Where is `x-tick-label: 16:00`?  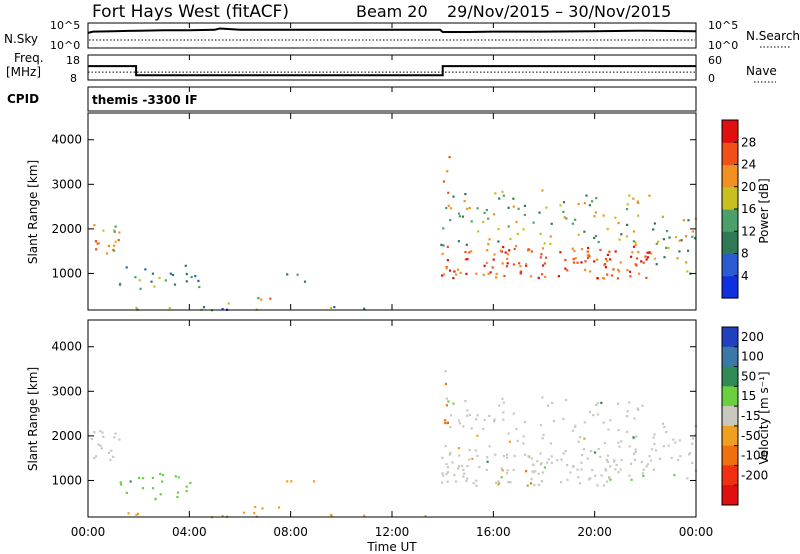 x-tick-label: 16:00 is located at coordinates (493, 532).